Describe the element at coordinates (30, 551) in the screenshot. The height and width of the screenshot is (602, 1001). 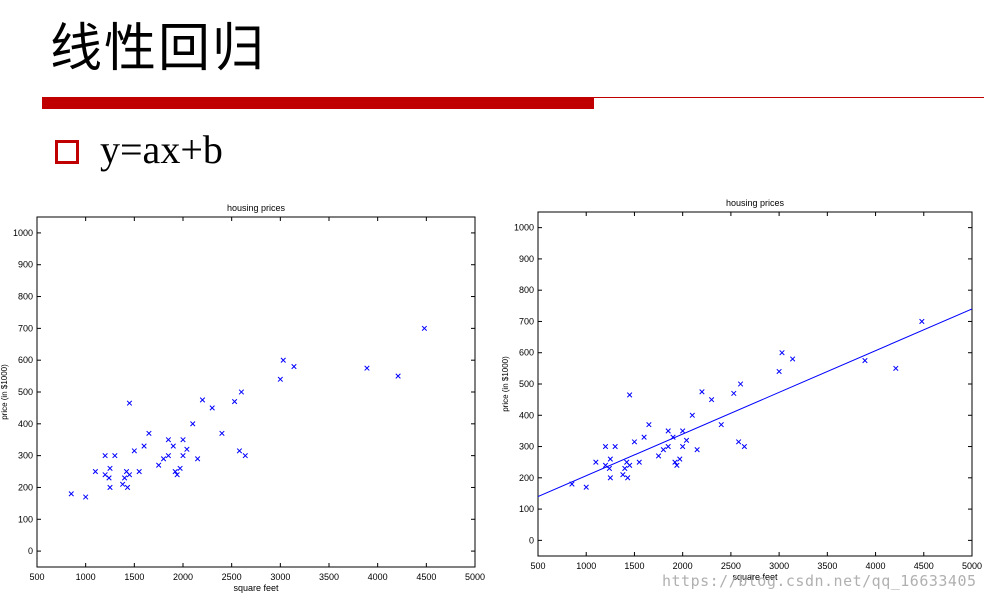
I see `y-tick-label: 0` at that location.